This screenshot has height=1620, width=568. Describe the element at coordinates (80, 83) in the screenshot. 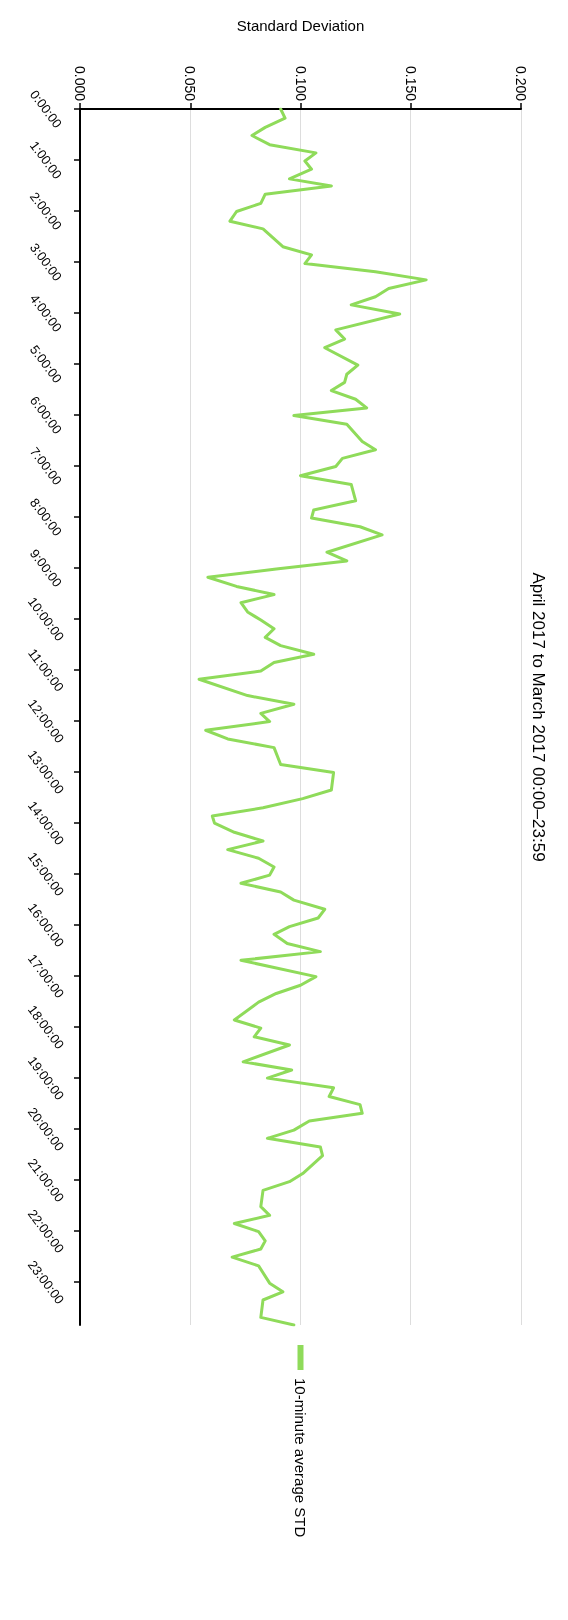

I see `x-tick-label: 0.000` at that location.